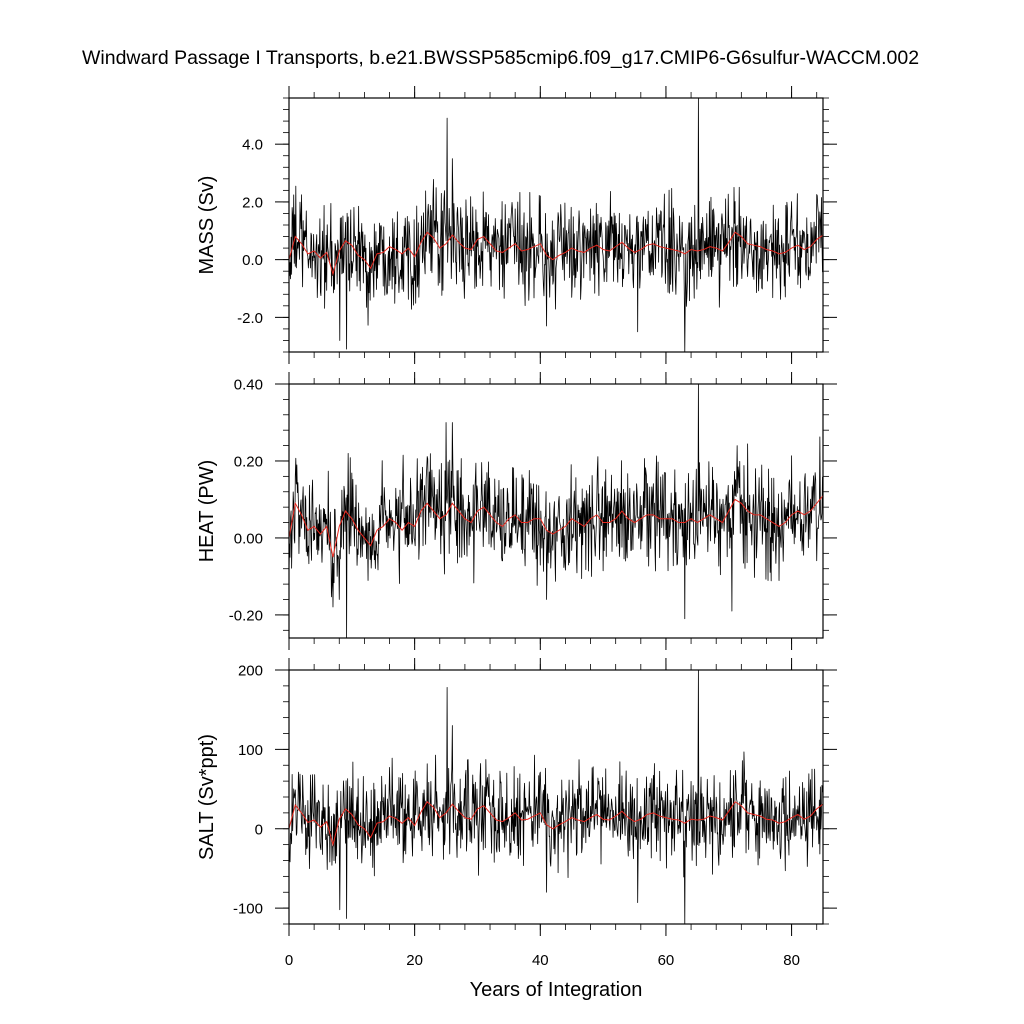 This screenshot has height=1024, width=1024. What do you see at coordinates (252, 260) in the screenshot?
I see `y-tick-label: 0.0` at bounding box center [252, 260].